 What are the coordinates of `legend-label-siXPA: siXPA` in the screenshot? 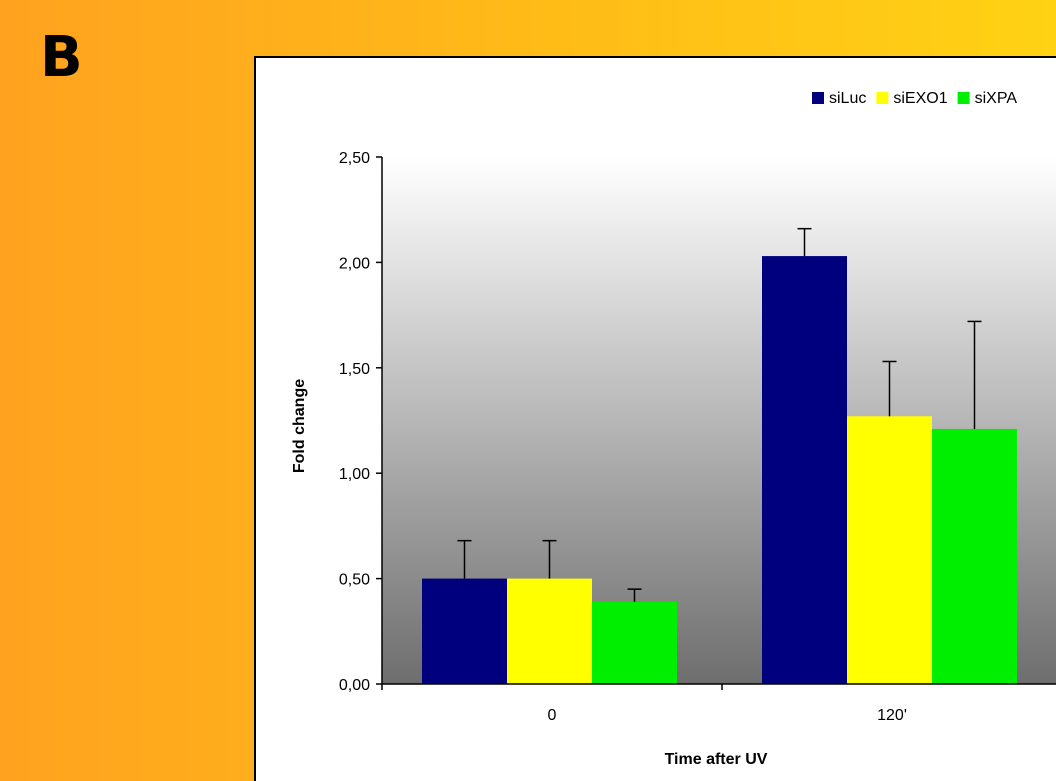 It's located at (996, 98).